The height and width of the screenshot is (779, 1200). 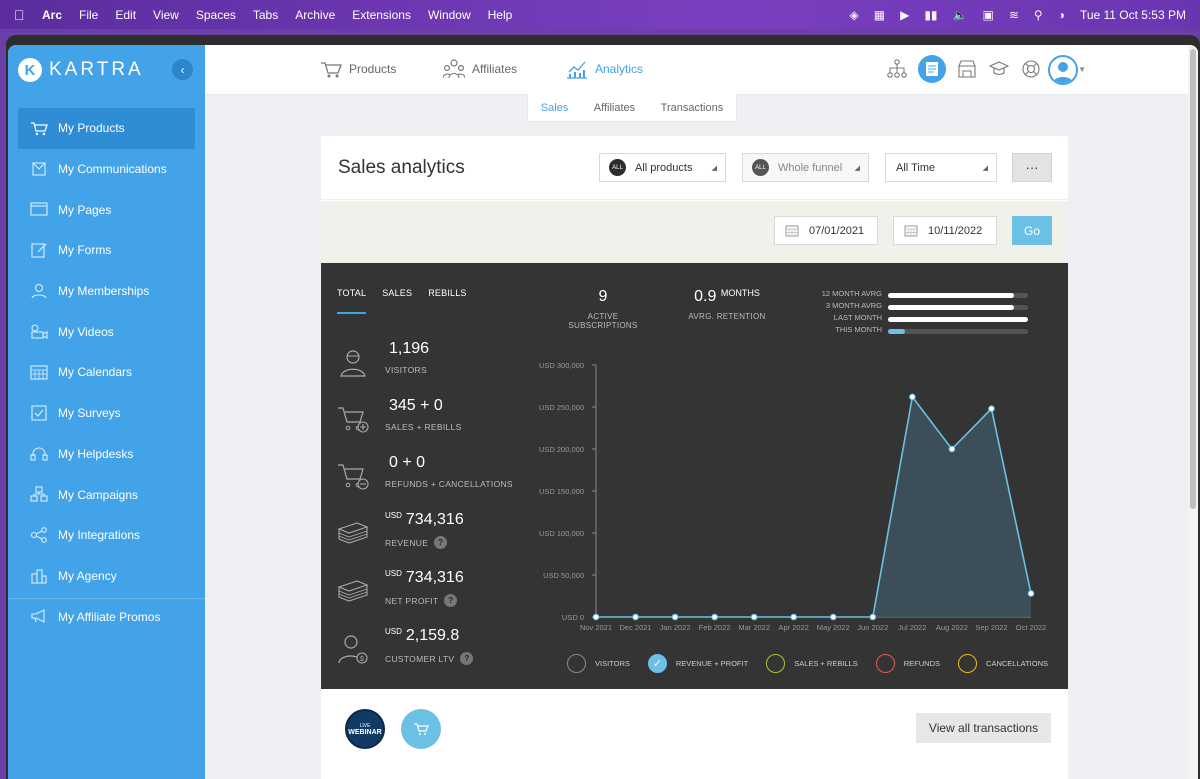 What do you see at coordinates (215, 14) in the screenshot?
I see `menu-spaces: Spaces` at bounding box center [215, 14].